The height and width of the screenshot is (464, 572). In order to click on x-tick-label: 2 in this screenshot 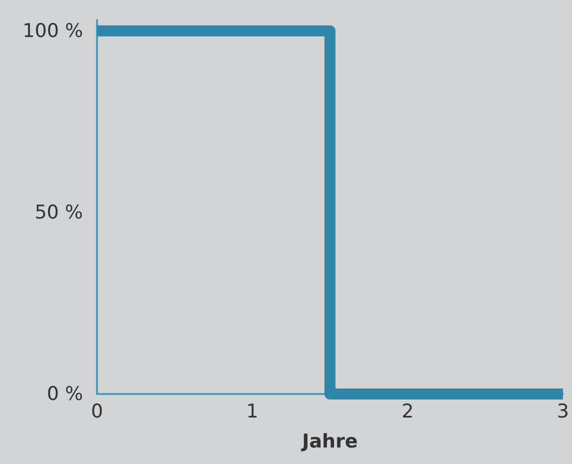, I will do `click(408, 411)`.